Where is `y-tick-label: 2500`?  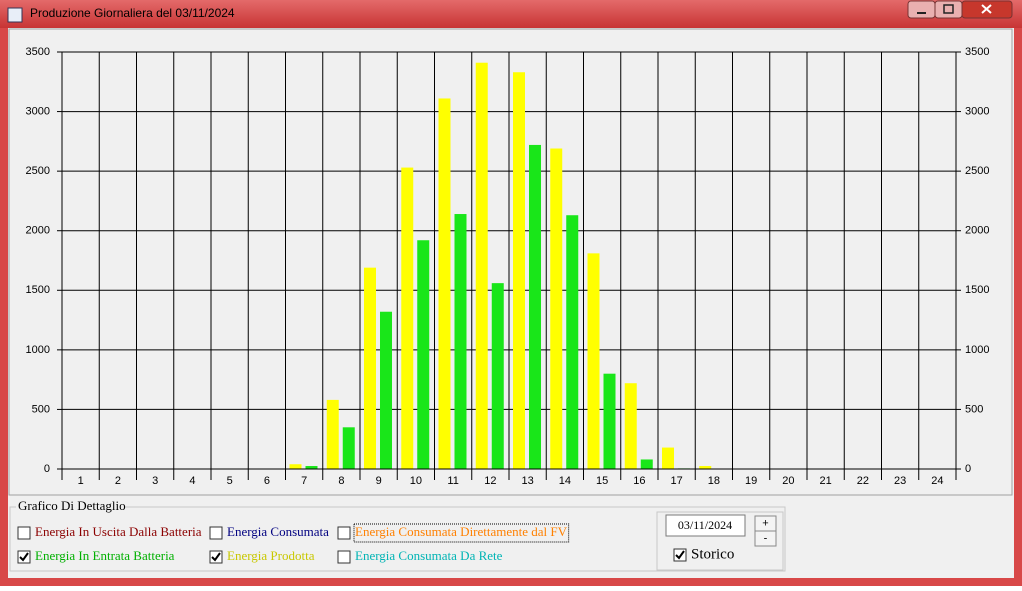
y-tick-label: 2500 is located at coordinates (38, 171).